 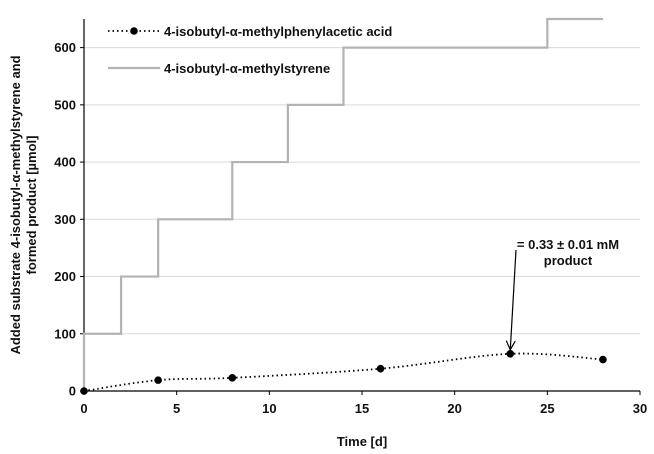 What do you see at coordinates (65, 162) in the screenshot?
I see `y-tick-label-400: 400` at bounding box center [65, 162].